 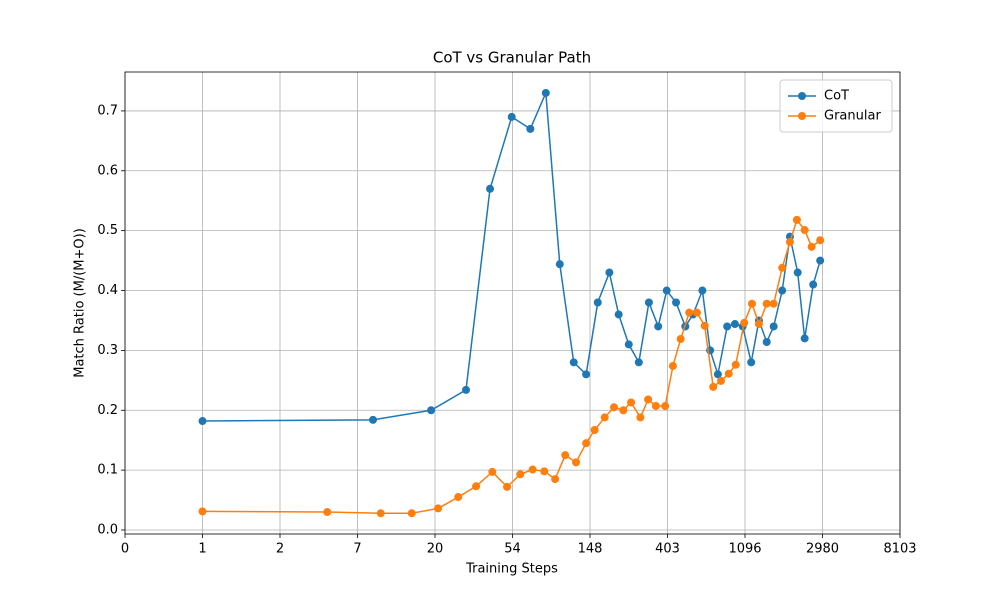 What do you see at coordinates (107, 290) in the screenshot?
I see `y-tick-label: 0.4` at bounding box center [107, 290].